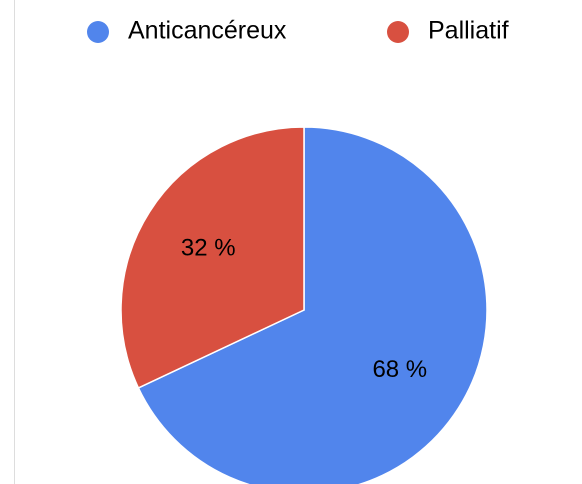 Image resolution: width=582 pixels, height=484 pixels. I want to click on chart-frame, so click(14, 242).